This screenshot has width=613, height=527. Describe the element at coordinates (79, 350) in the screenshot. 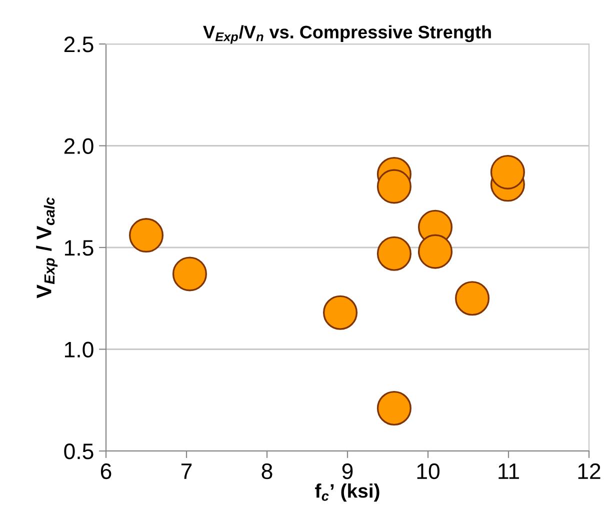

I see `y-tick-label: 1.0` at that location.